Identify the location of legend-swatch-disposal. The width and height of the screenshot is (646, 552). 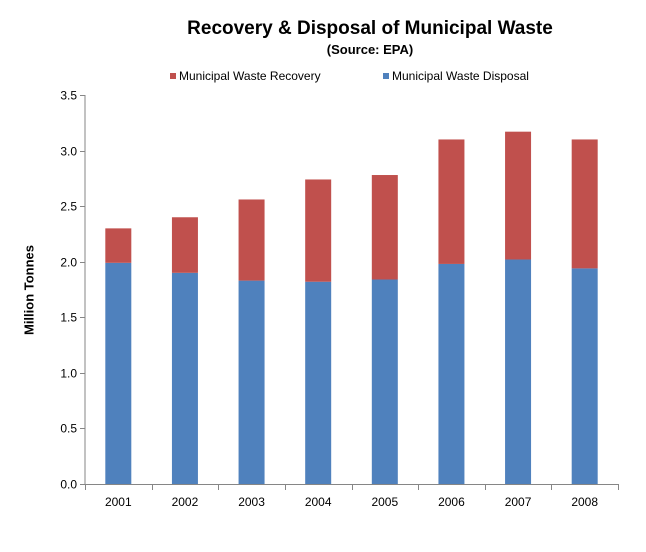
(386, 76).